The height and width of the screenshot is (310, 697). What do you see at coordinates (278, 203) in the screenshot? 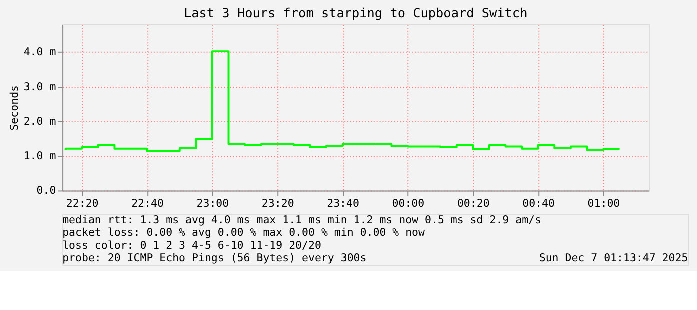
I see `x-tick-label: 23:20` at bounding box center [278, 203].